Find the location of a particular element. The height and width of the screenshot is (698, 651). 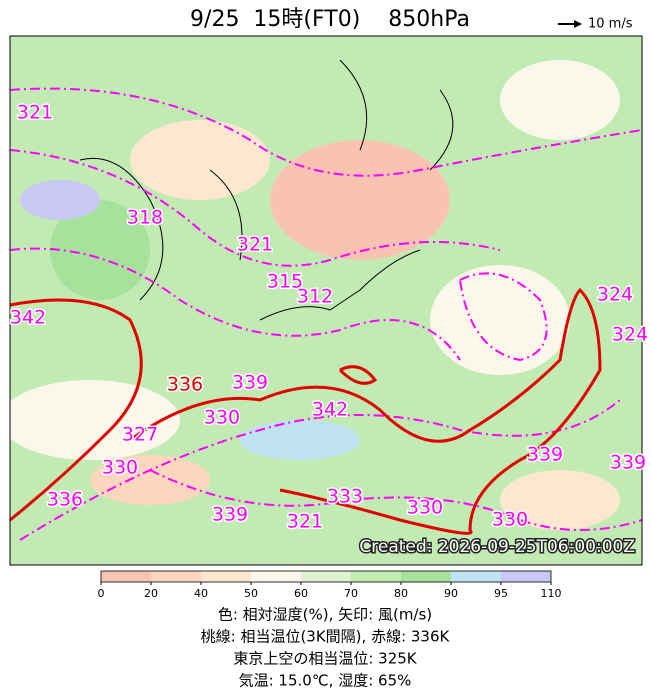

colorbar-tick-label: 110 is located at coordinates (551, 593).